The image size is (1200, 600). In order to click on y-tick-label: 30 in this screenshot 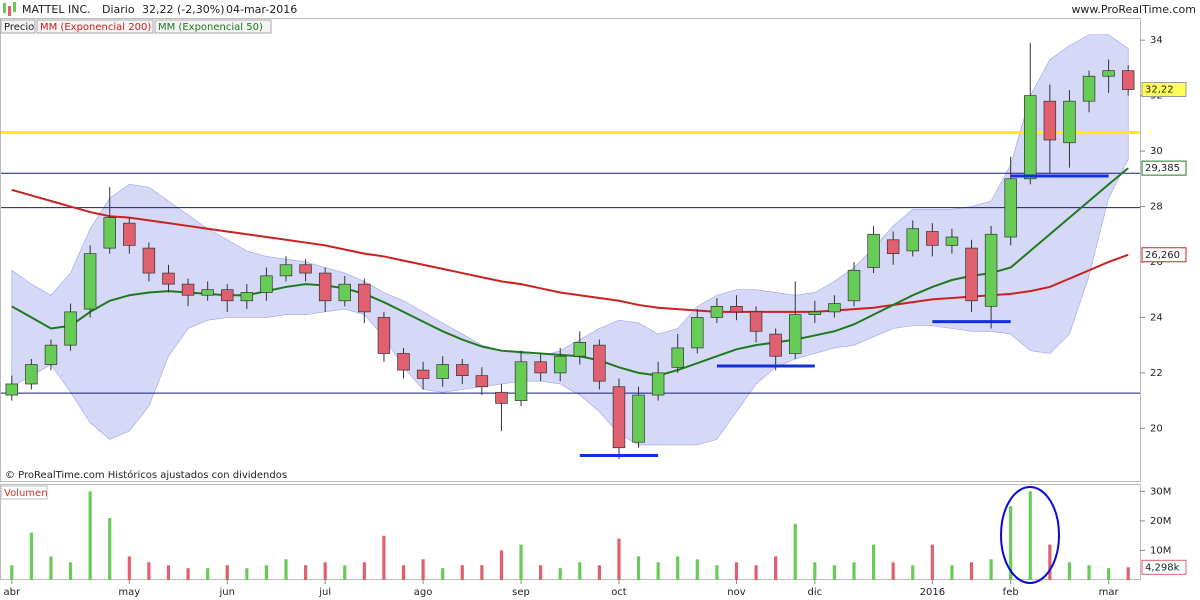, I will do `click(1156, 151)`.